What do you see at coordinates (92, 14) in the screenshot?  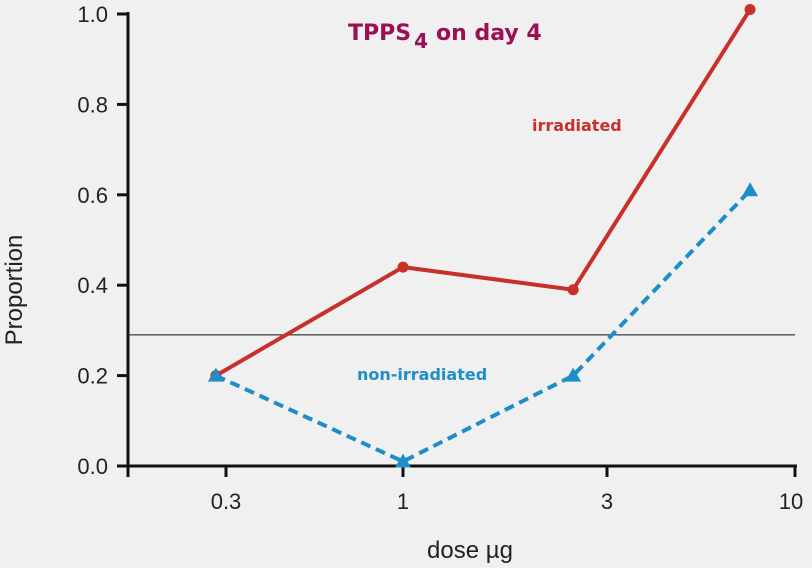 I see `y-tick-label: 1.0` at bounding box center [92, 14].